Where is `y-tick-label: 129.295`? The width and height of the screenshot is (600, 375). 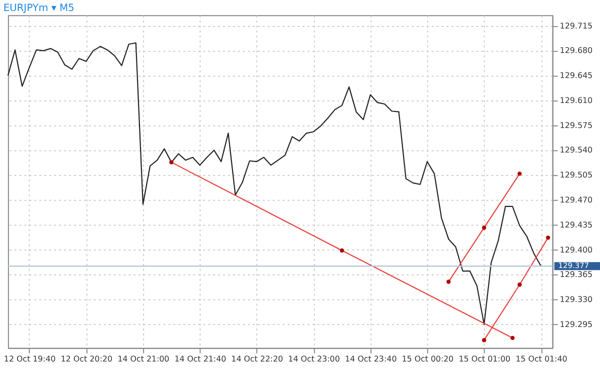
y-tick-label: 129.295 is located at coordinates (576, 324).